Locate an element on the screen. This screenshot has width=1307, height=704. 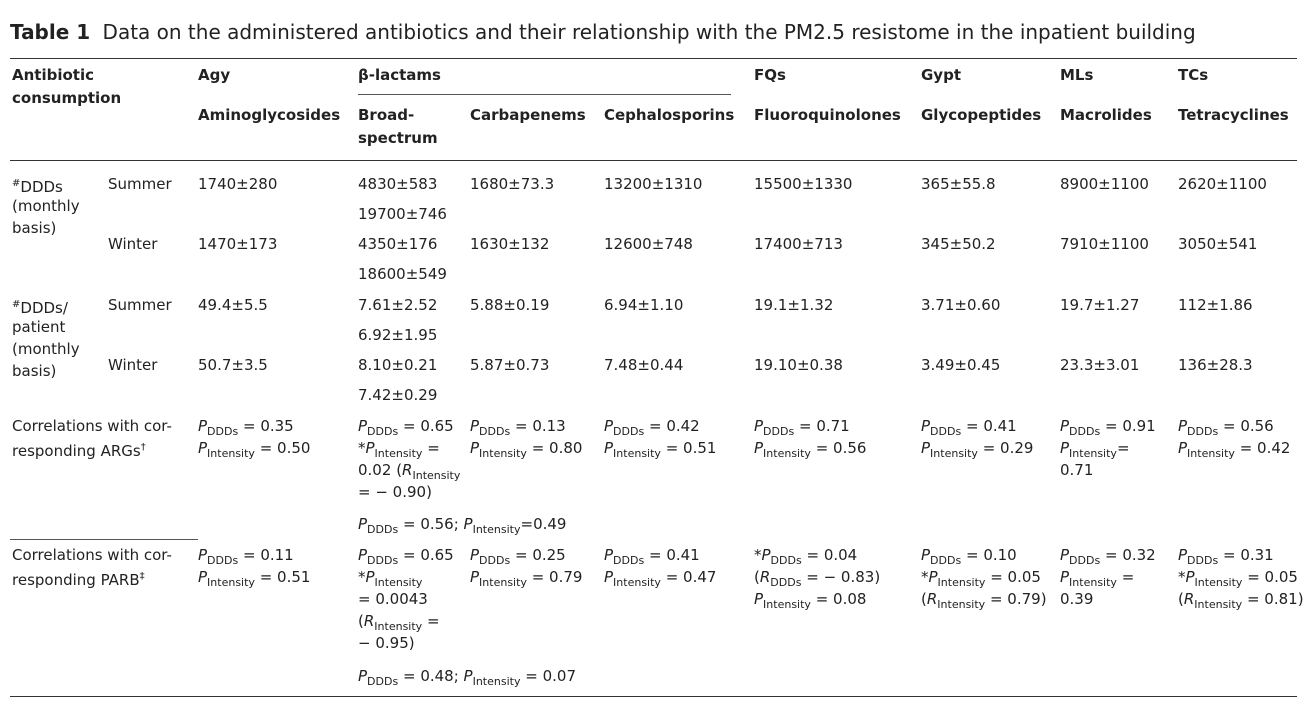
cell-value: 19700±746 is located at coordinates (402, 214).